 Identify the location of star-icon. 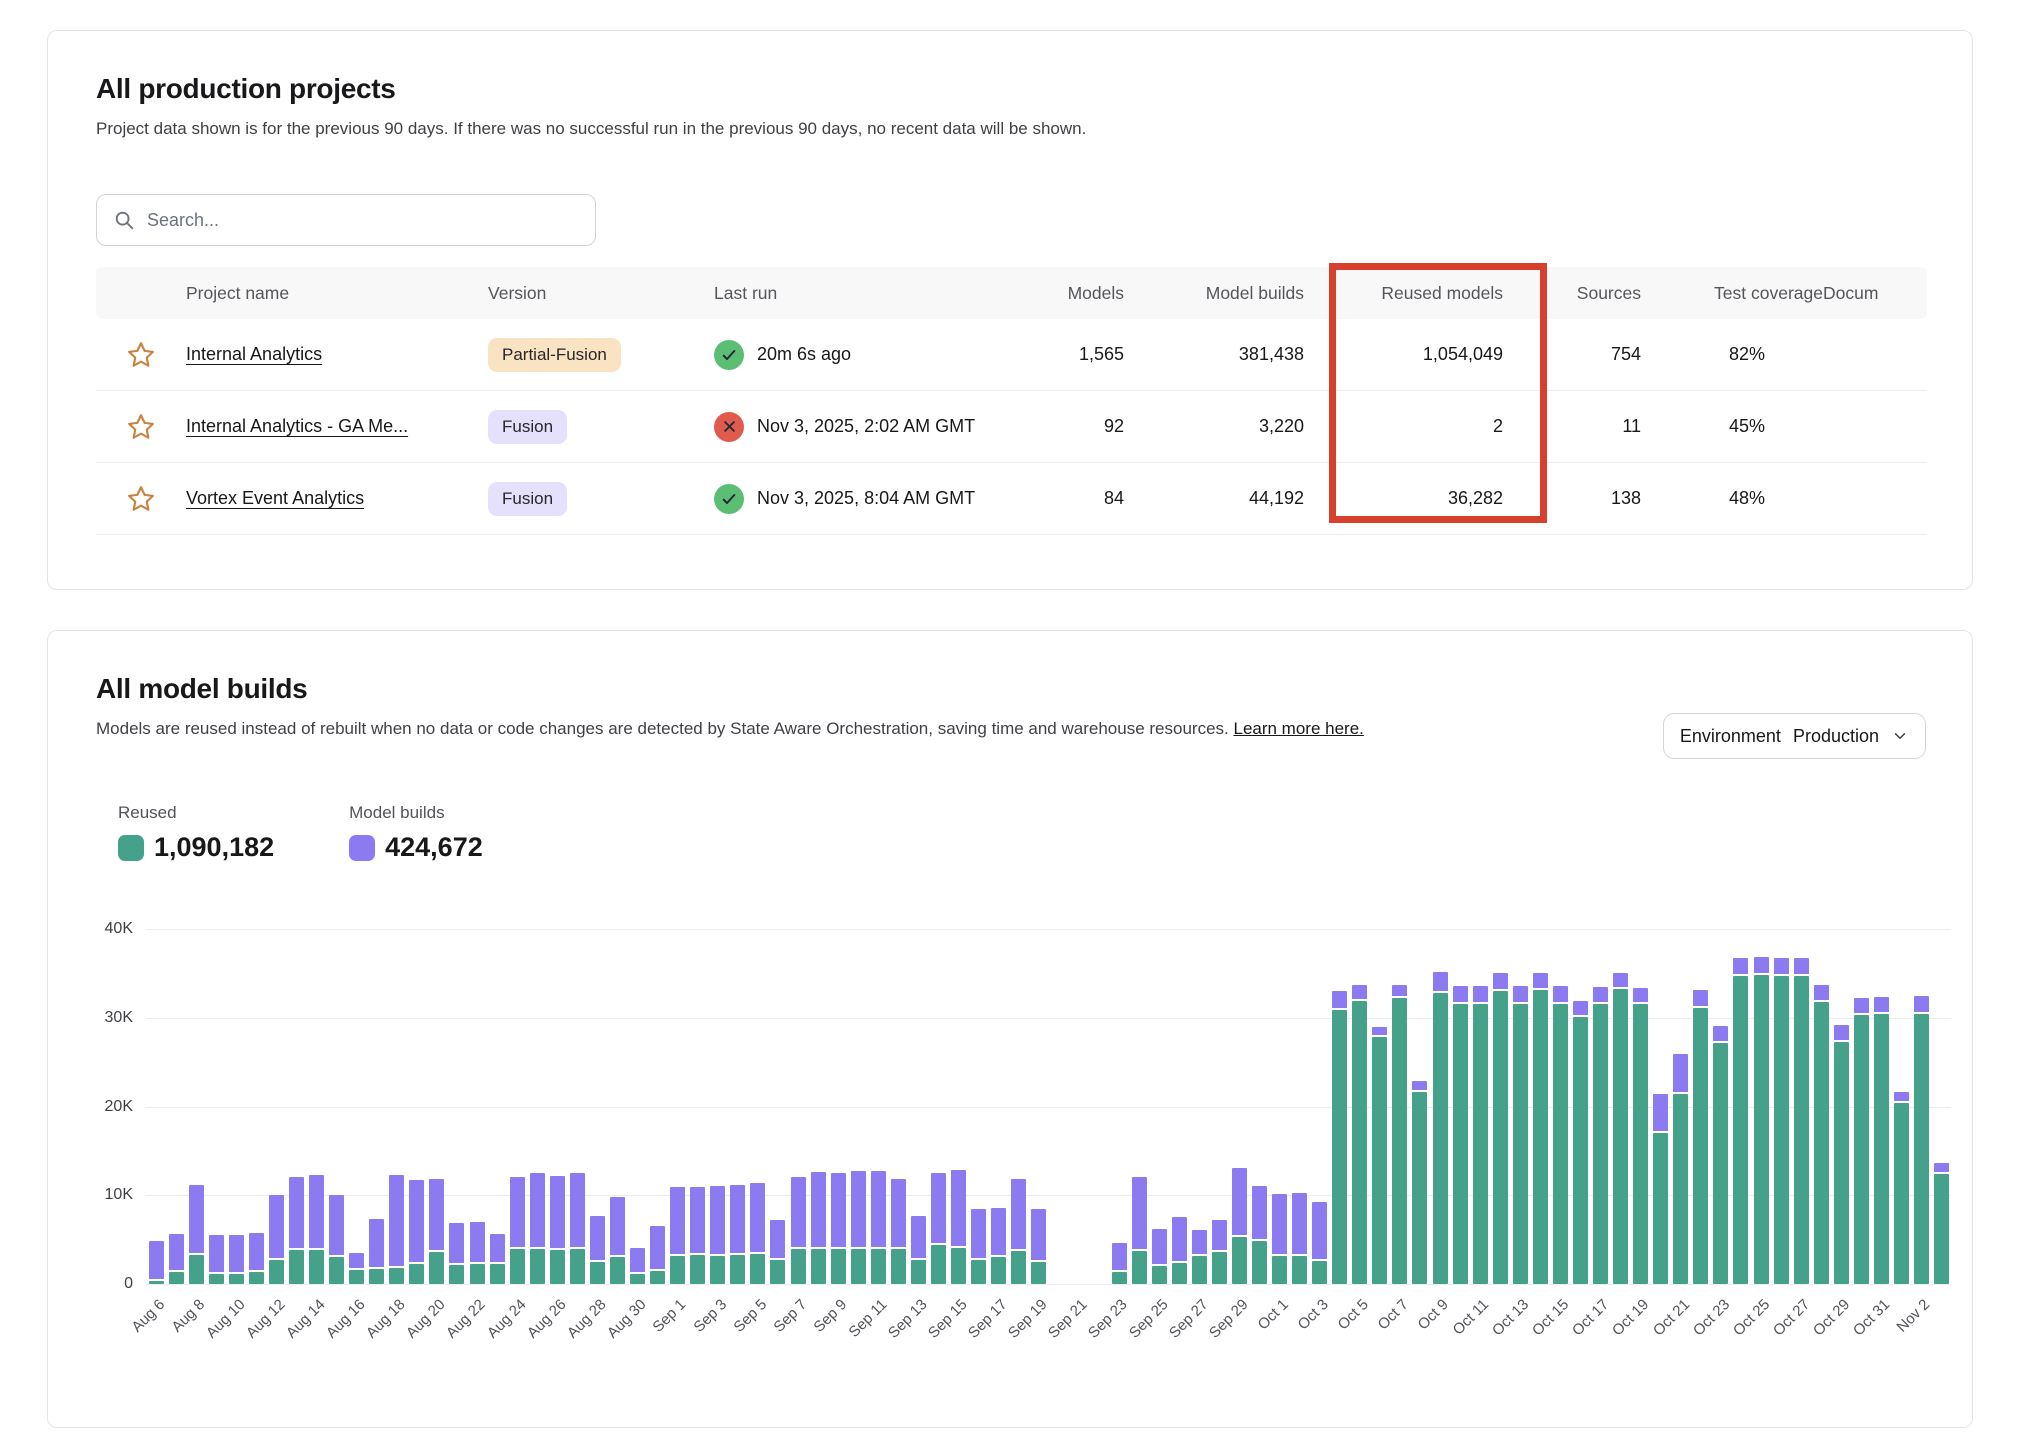
(141, 354).